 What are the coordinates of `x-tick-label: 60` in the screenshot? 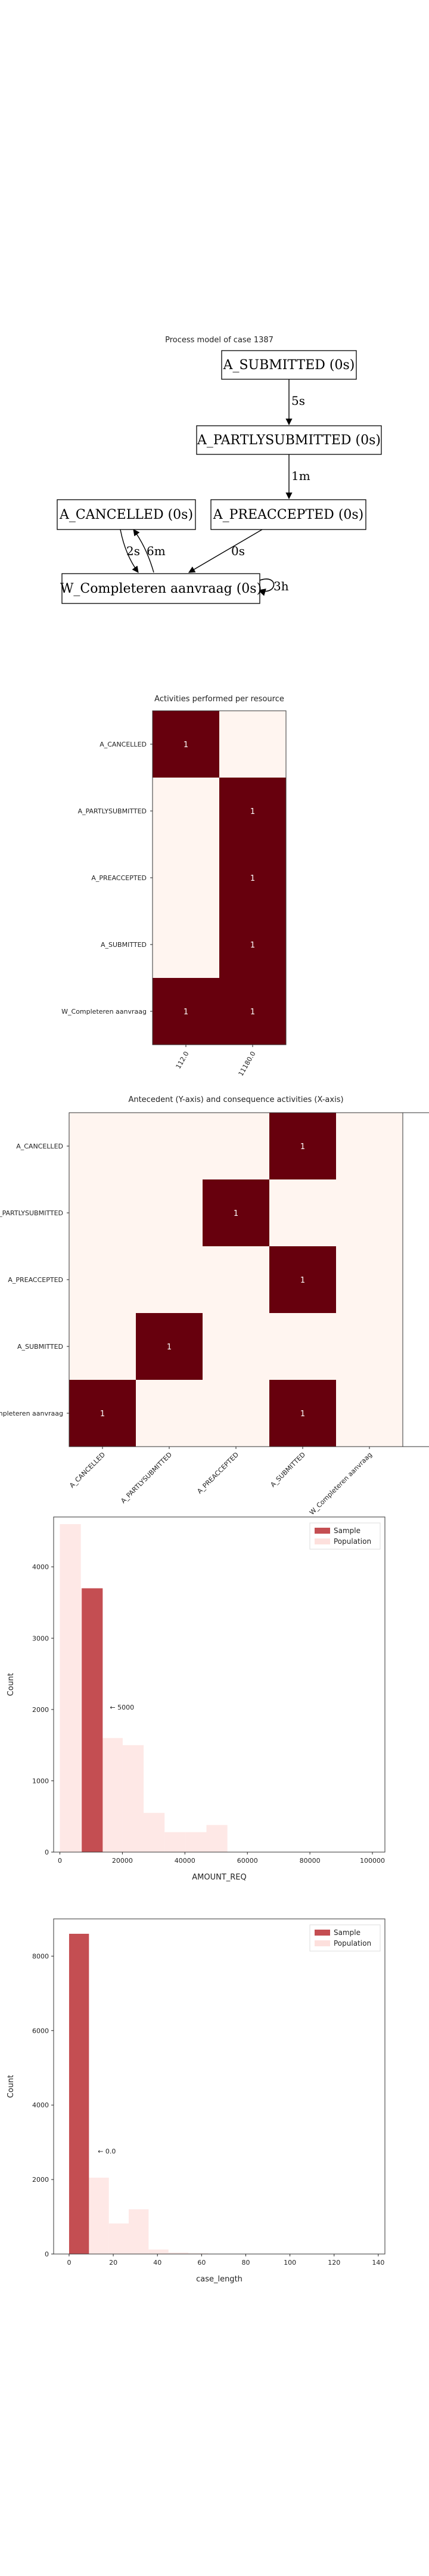 It's located at (201, 2263).